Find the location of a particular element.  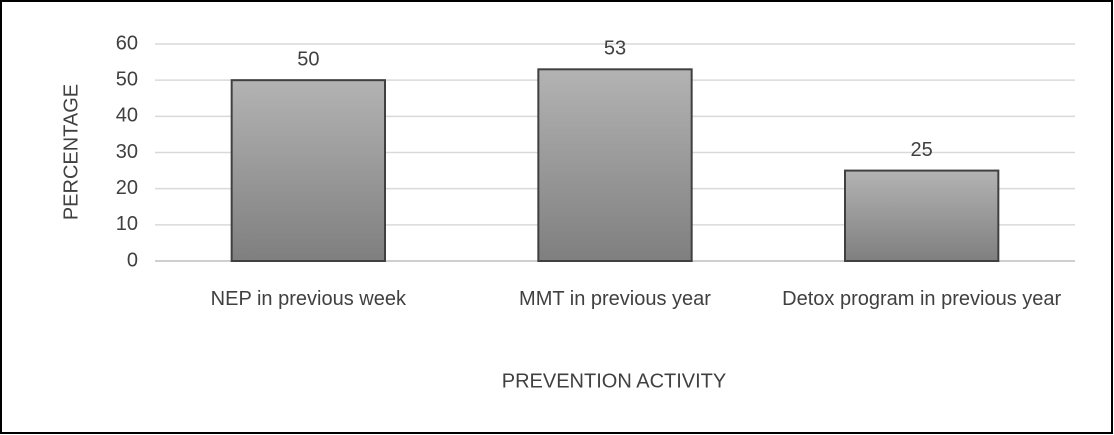

y-tick-label: 30 is located at coordinates (127, 152).